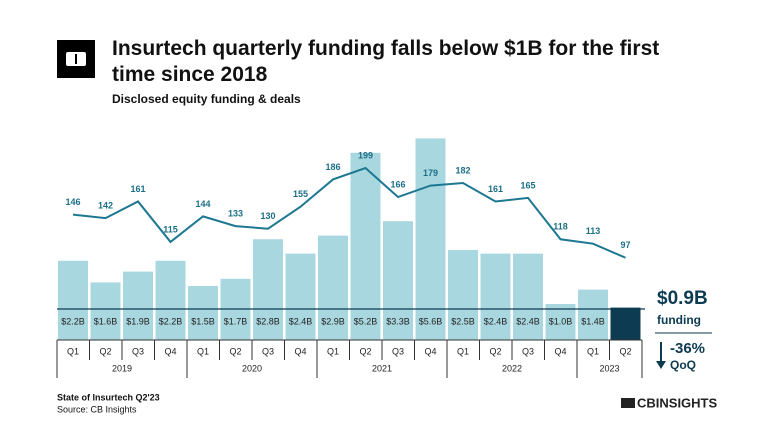  I want to click on line-label: 165, so click(527, 185).